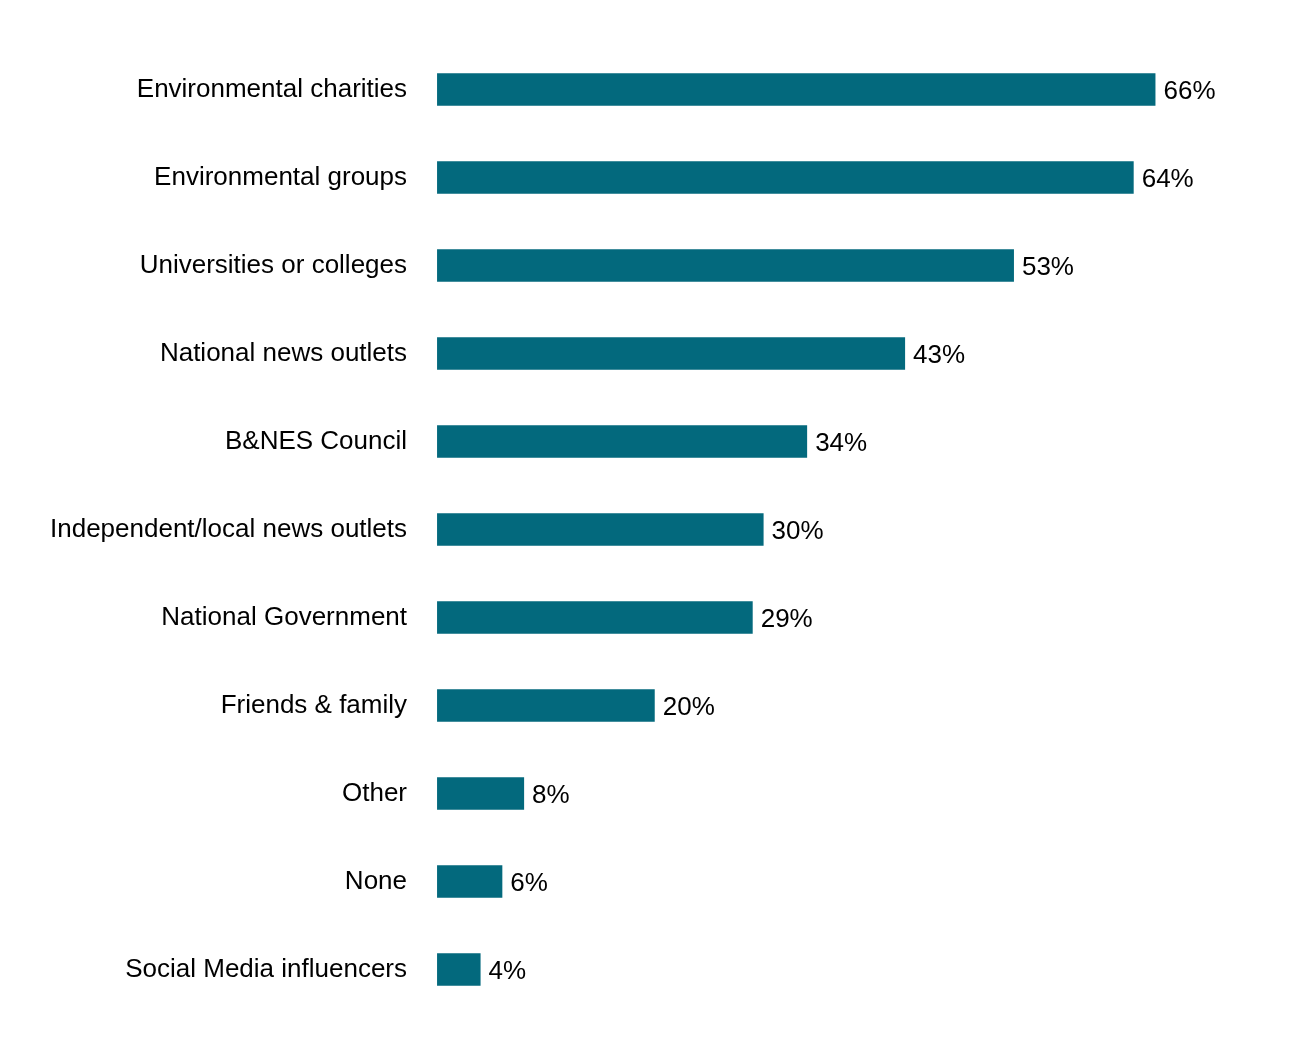 The width and height of the screenshot is (1289, 1059). What do you see at coordinates (284, 615) in the screenshot?
I see `y-tick-label: National Government` at bounding box center [284, 615].